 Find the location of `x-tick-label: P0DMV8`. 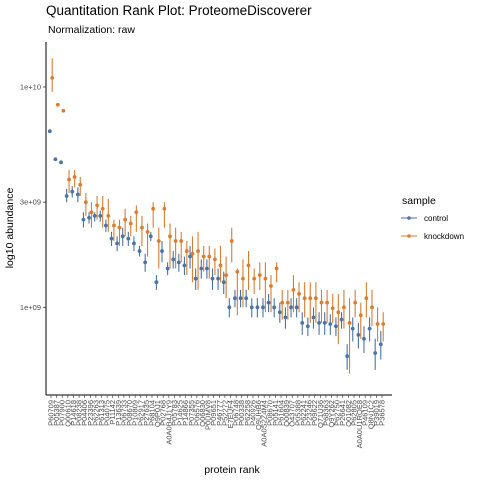

x-tick-label: P0DMV8 is located at coordinates (208, 415).